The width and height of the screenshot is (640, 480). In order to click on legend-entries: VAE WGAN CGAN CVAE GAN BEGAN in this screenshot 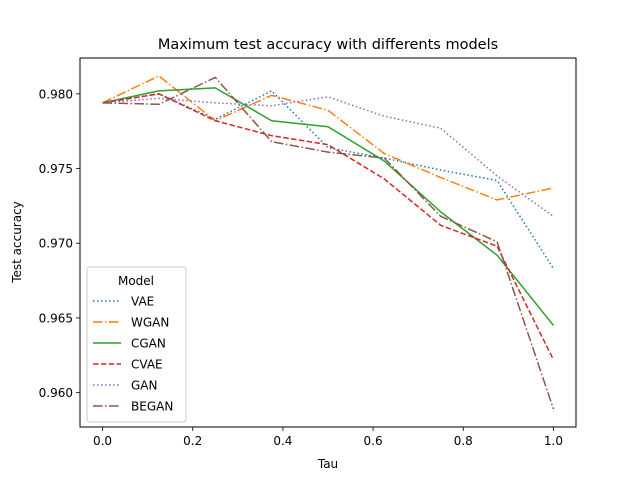, I will do `click(133, 354)`.